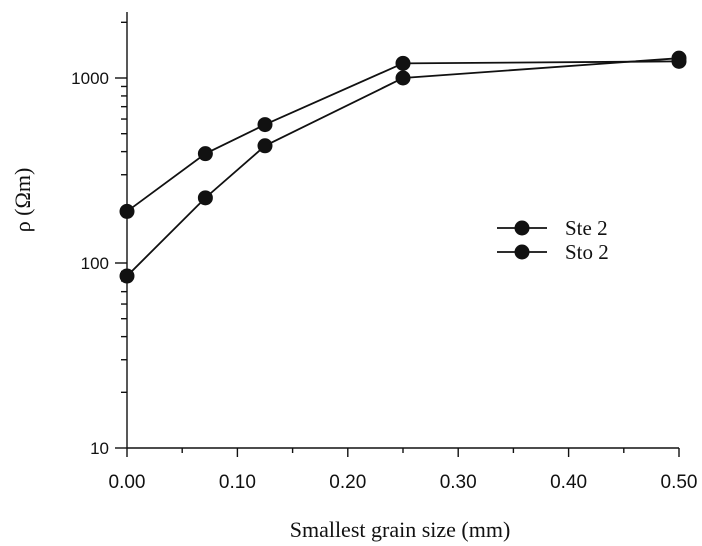  Describe the element at coordinates (587, 252) in the screenshot. I see `legend-label: Sto 2` at that location.